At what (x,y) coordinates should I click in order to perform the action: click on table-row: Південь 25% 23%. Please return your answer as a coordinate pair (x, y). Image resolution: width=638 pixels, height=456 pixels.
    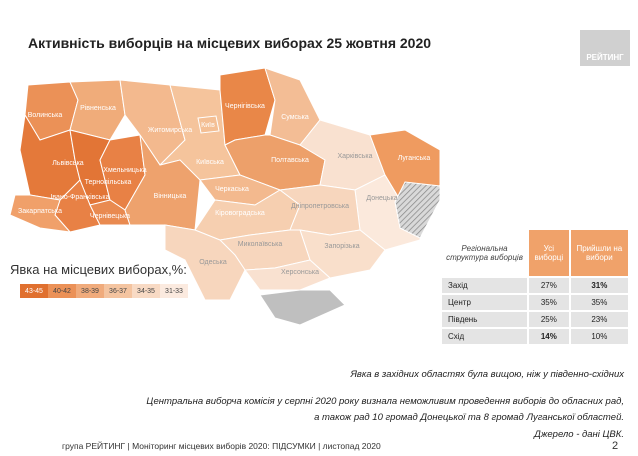
    Looking at the image, I should click on (535, 319).